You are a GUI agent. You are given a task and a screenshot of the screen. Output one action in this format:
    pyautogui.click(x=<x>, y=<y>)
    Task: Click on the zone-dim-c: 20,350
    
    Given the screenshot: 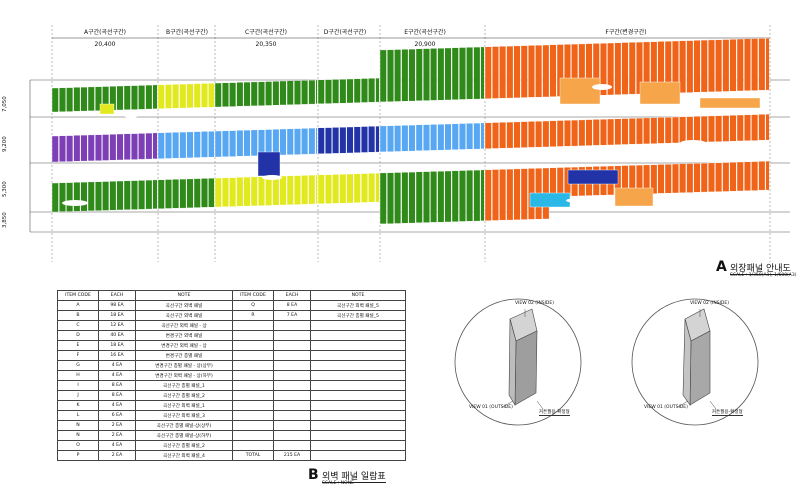 What is the action you would take?
    pyautogui.click(x=266, y=44)
    